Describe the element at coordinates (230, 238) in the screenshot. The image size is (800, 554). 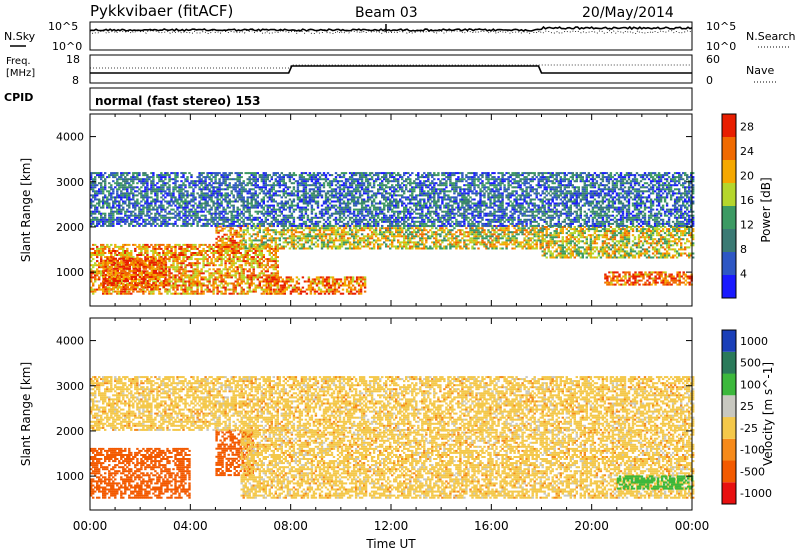
I see `power-cell-1936` at that location.